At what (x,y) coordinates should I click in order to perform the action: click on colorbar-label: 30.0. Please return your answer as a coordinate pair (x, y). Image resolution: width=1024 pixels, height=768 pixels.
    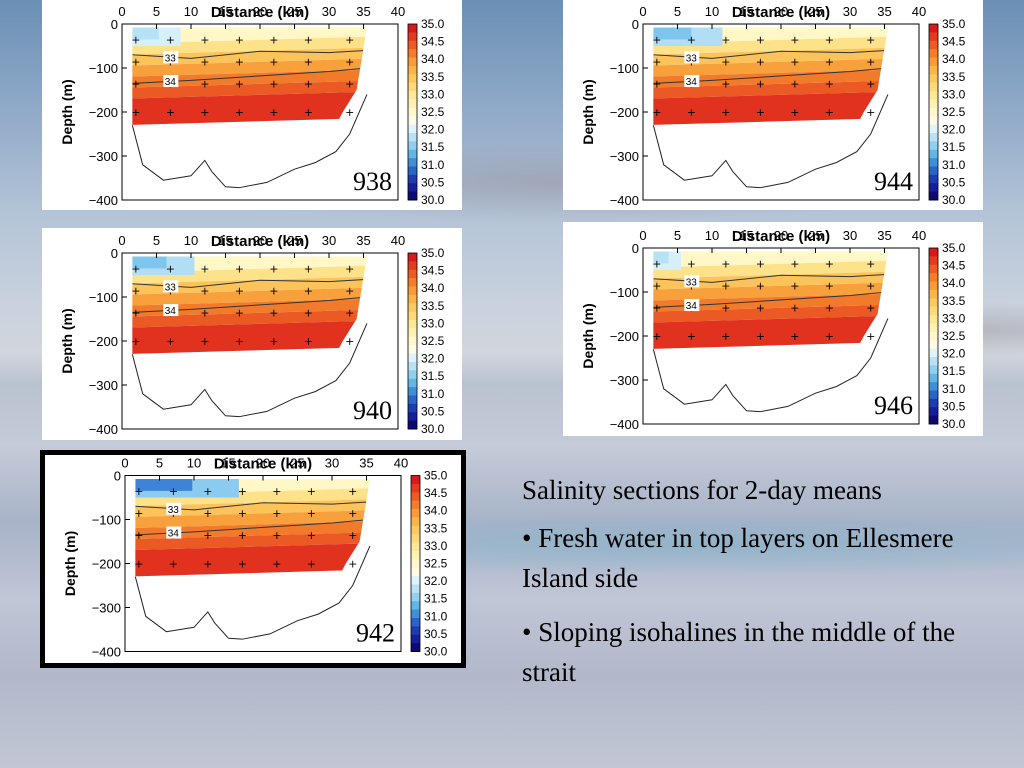
    Looking at the image, I should click on (954, 424).